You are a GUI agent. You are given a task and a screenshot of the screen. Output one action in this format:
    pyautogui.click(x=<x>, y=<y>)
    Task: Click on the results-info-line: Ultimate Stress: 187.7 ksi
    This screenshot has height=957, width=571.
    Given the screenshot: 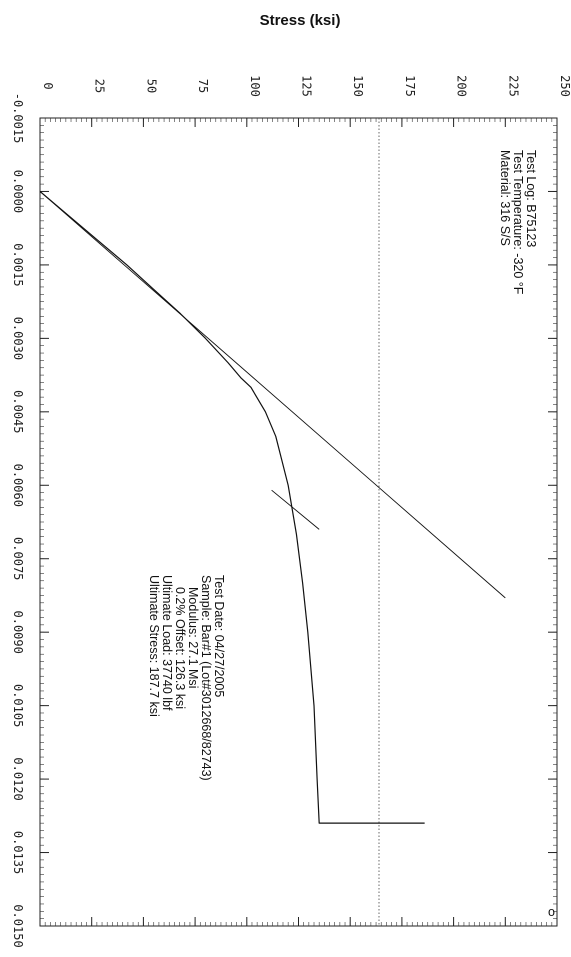 What is the action you would take?
    pyautogui.click(x=154, y=646)
    